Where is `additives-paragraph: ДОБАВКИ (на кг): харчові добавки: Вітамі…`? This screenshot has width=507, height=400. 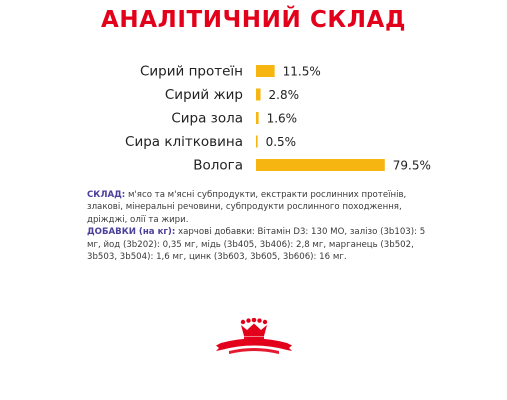
additives-paragraph: ДОБАВКИ (на кг): харчові добавки: Вітамі… is located at coordinates (257, 244).